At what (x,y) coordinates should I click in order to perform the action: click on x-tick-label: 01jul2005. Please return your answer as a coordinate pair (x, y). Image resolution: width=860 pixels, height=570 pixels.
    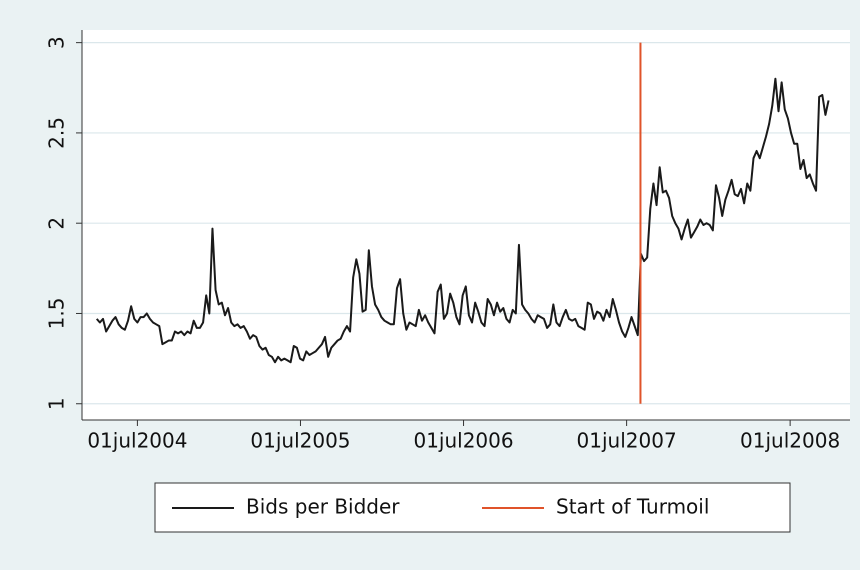
    Looking at the image, I should click on (300, 441).